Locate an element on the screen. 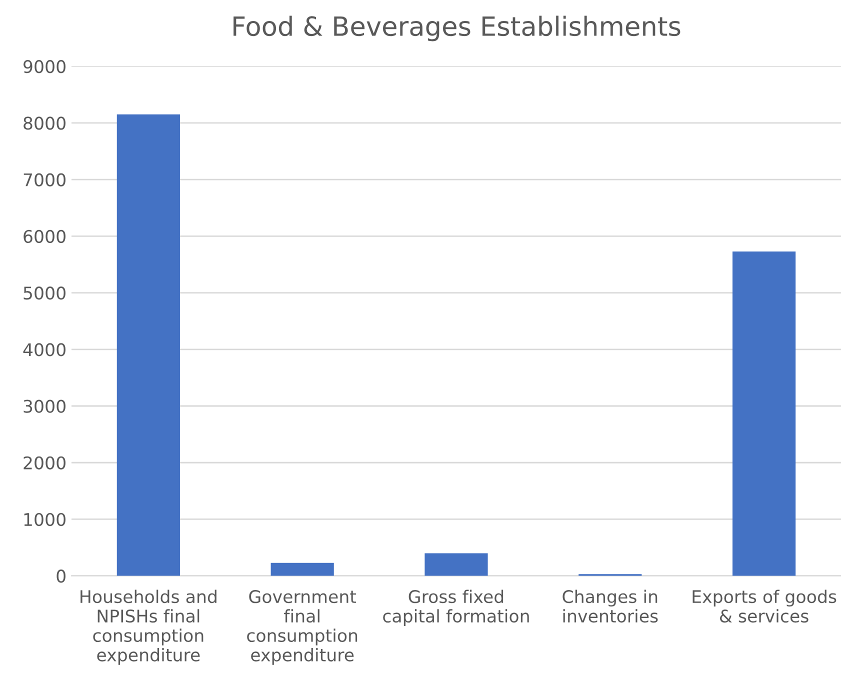 The image size is (841, 698). x-tick-label: Households and NPISHs final consumption expenditure is located at coordinates (148, 627).